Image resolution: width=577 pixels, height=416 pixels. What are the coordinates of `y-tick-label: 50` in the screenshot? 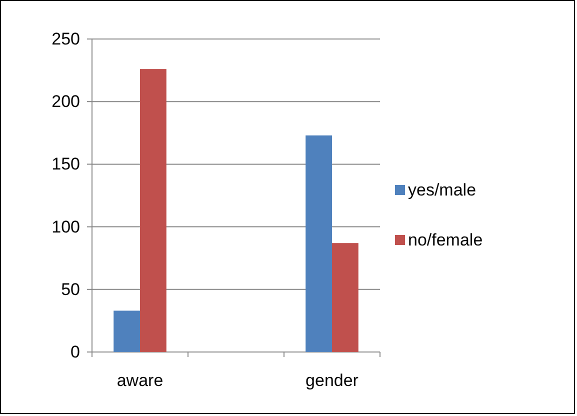 It's located at (70, 289).